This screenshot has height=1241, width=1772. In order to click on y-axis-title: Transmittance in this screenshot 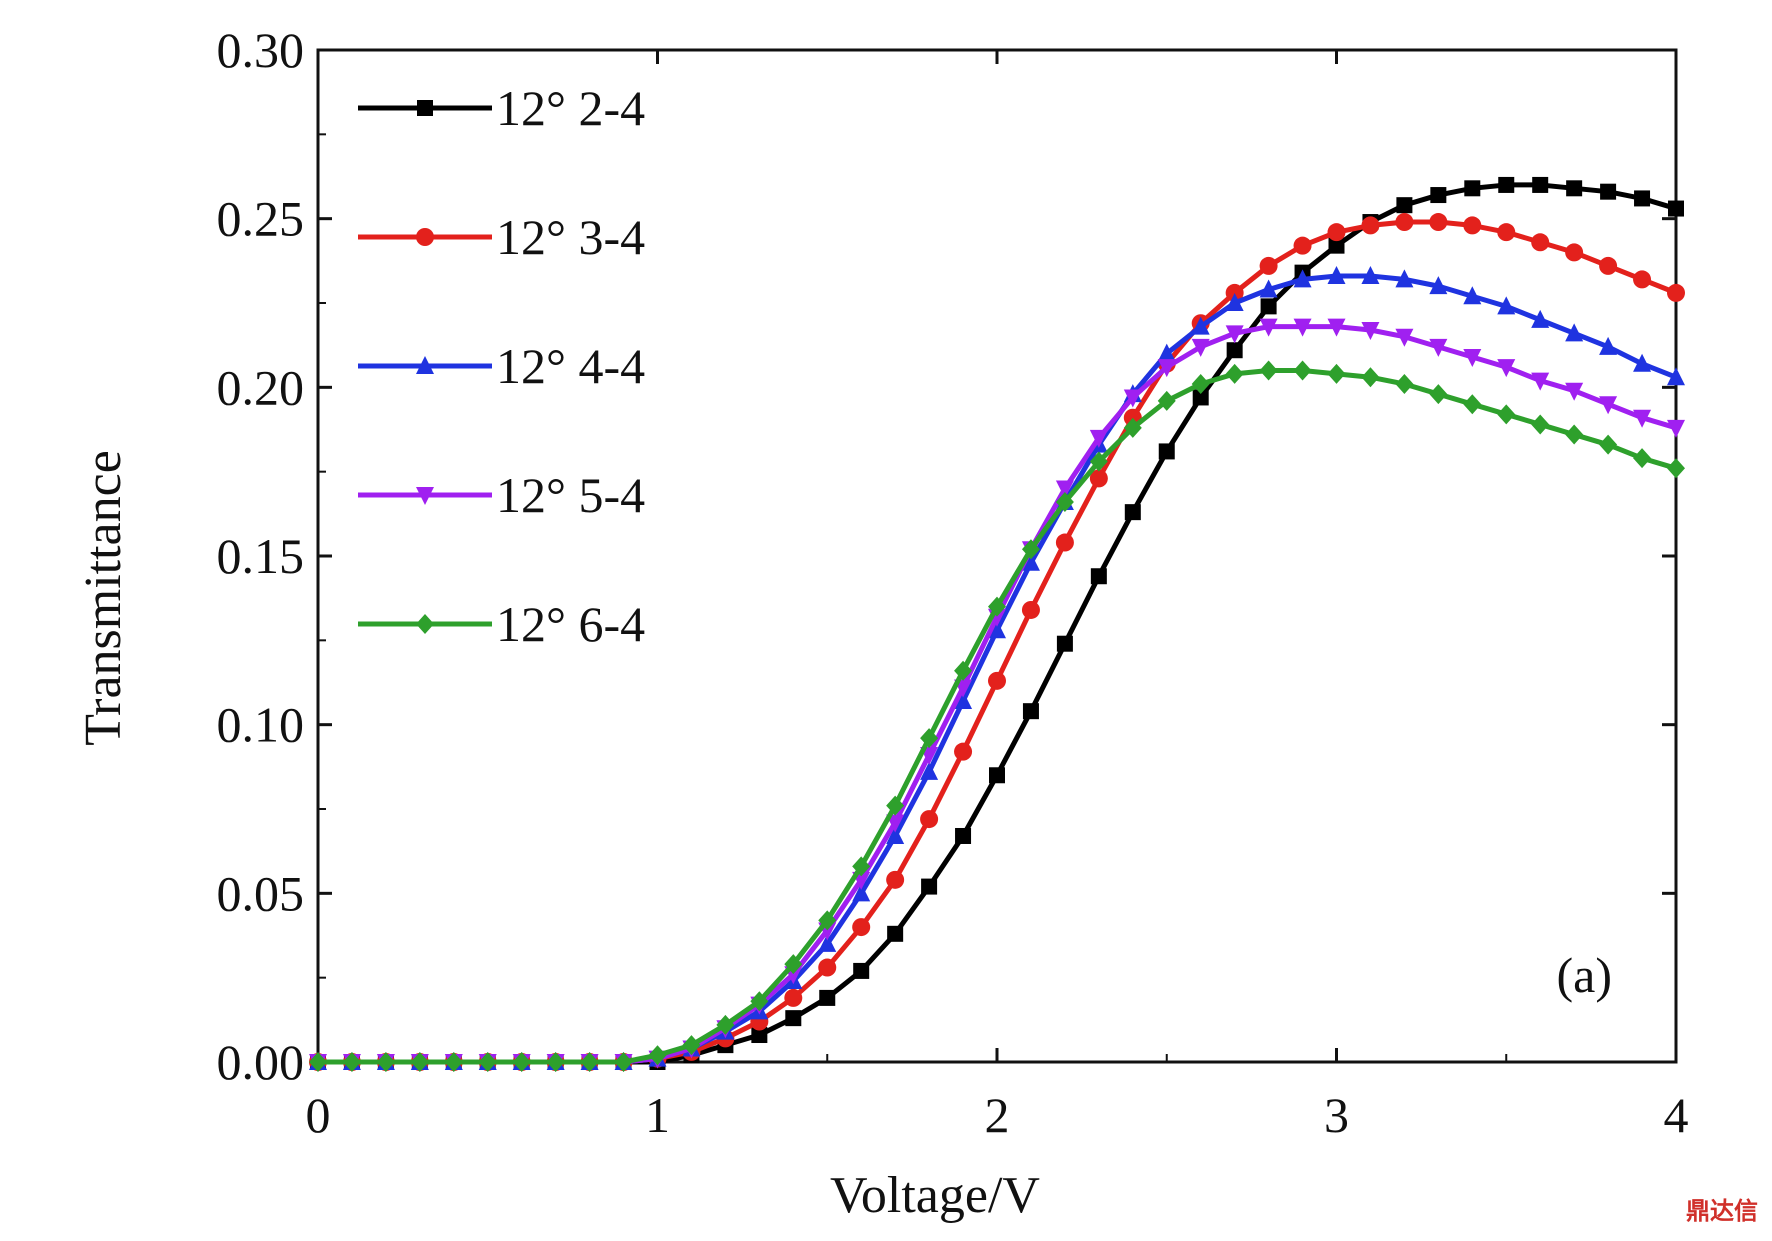, I will do `click(103, 598)`.